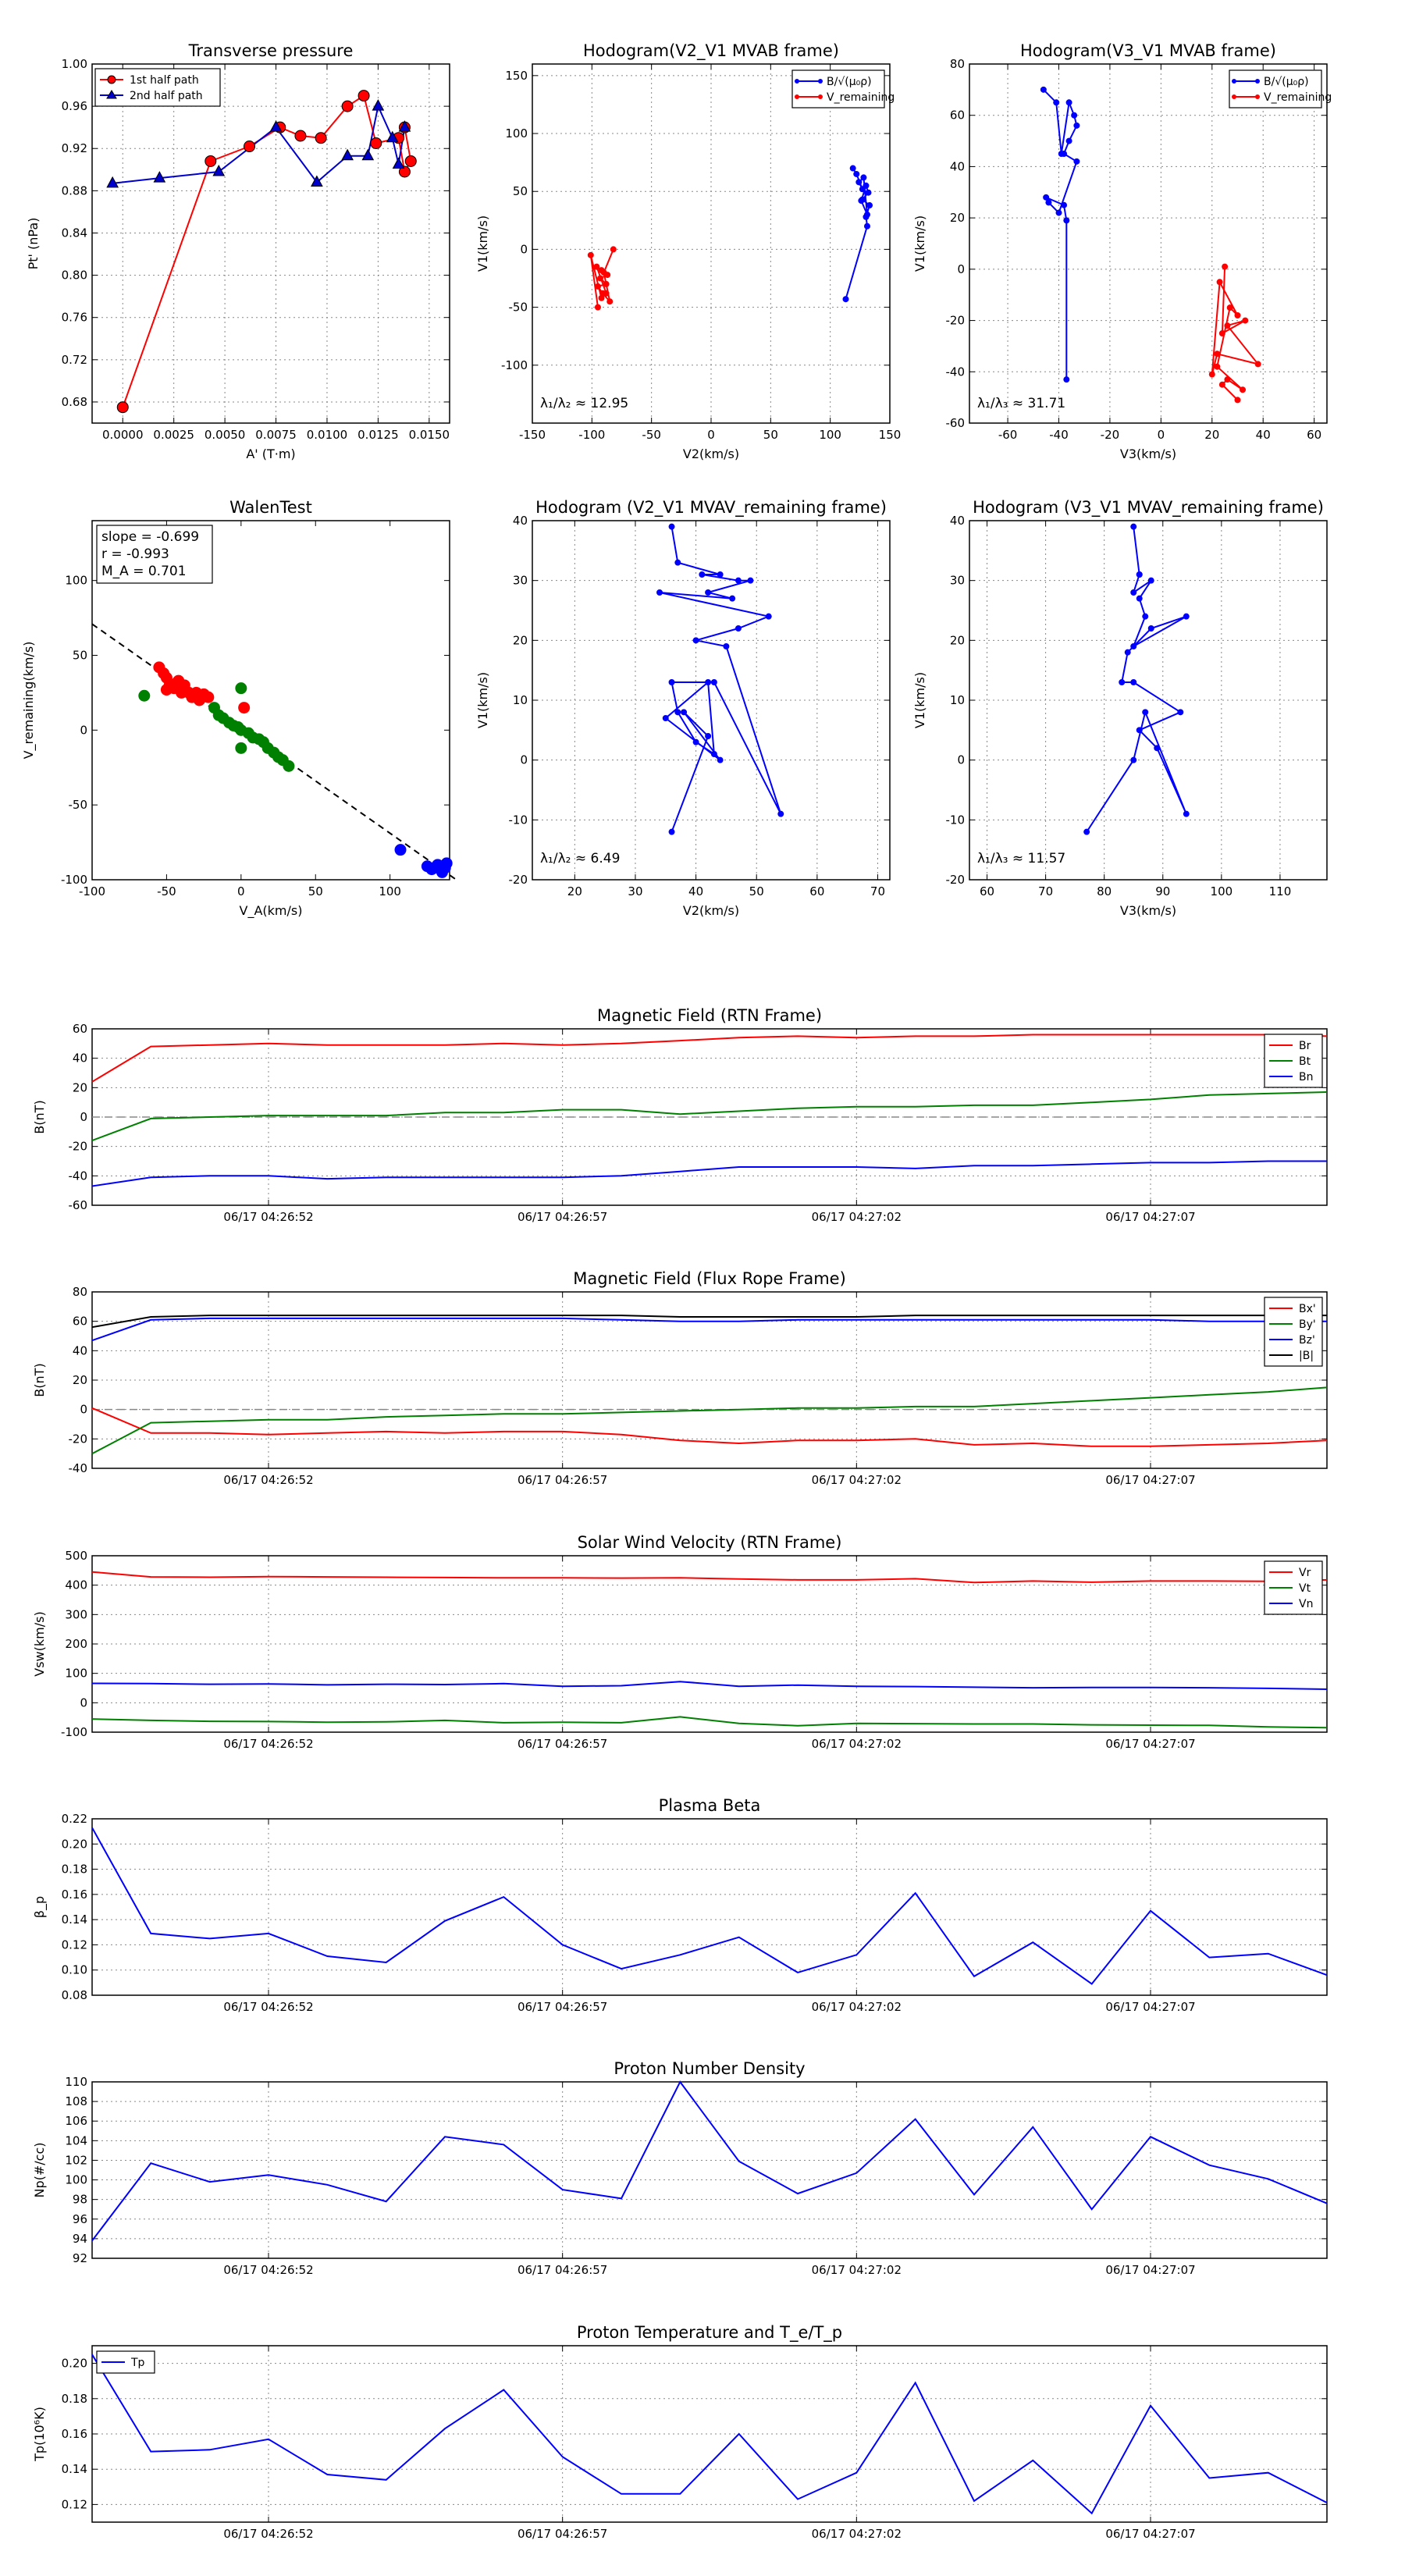 This screenshot has height=2576, width=1405. I want to click on y-tick-label: 40, so click(80, 1350).